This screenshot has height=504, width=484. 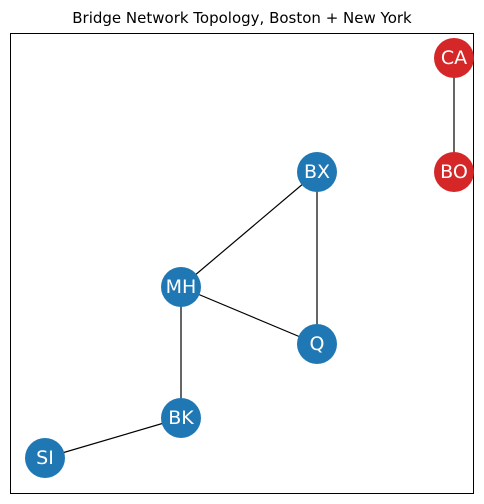 I want to click on node-circle-ca, so click(x=454, y=58).